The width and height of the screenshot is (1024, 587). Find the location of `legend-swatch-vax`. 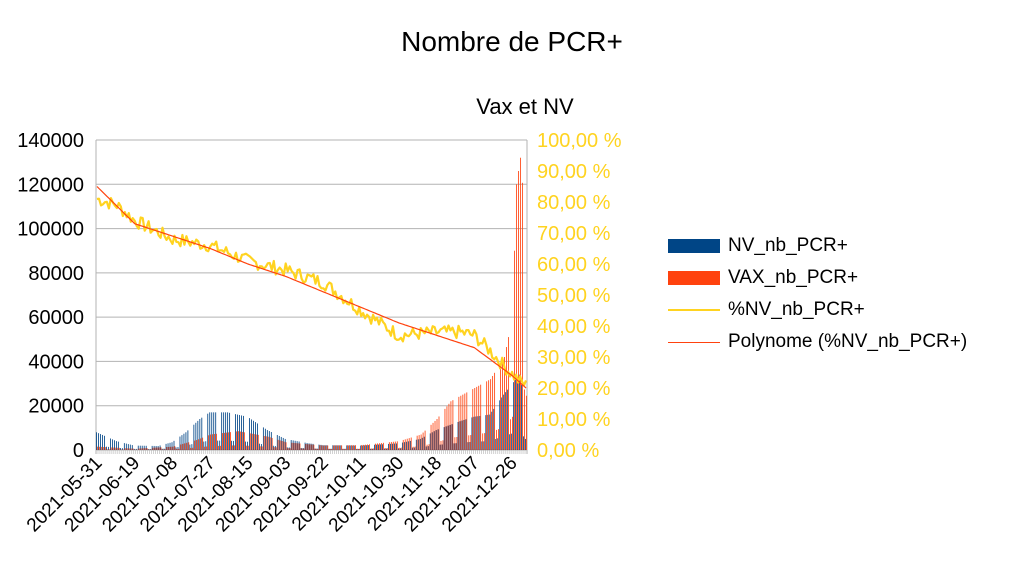

legend-swatch-vax is located at coordinates (694, 278).